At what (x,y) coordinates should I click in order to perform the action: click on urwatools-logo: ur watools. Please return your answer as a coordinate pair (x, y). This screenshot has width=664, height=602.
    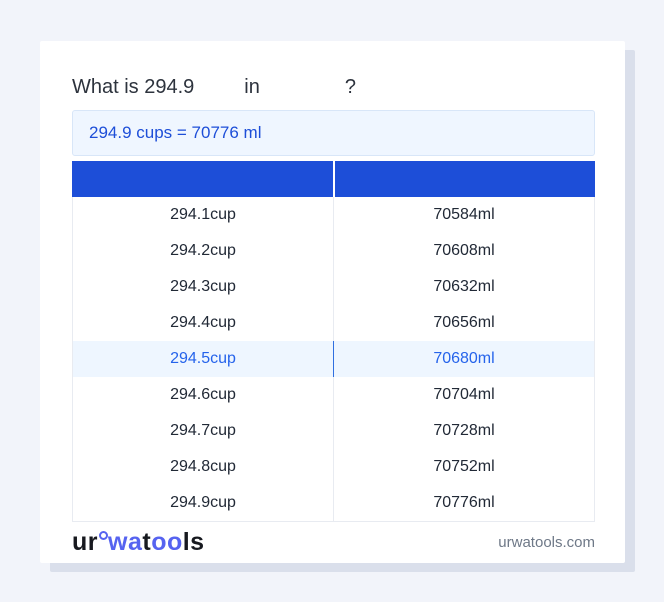
    Looking at the image, I should click on (138, 542).